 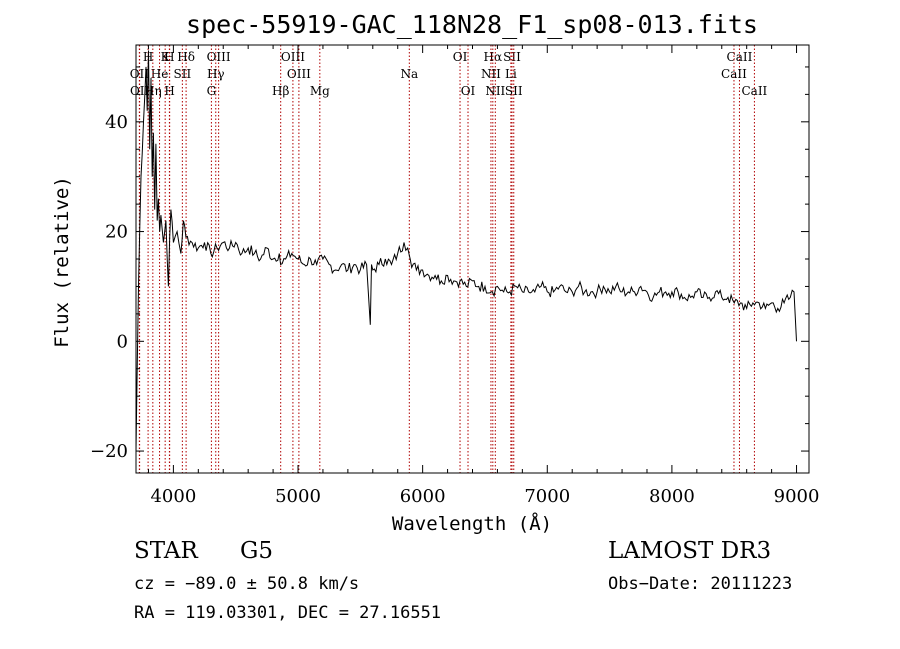 I want to click on y-axis-label: Flux (relative), so click(x=62, y=262).